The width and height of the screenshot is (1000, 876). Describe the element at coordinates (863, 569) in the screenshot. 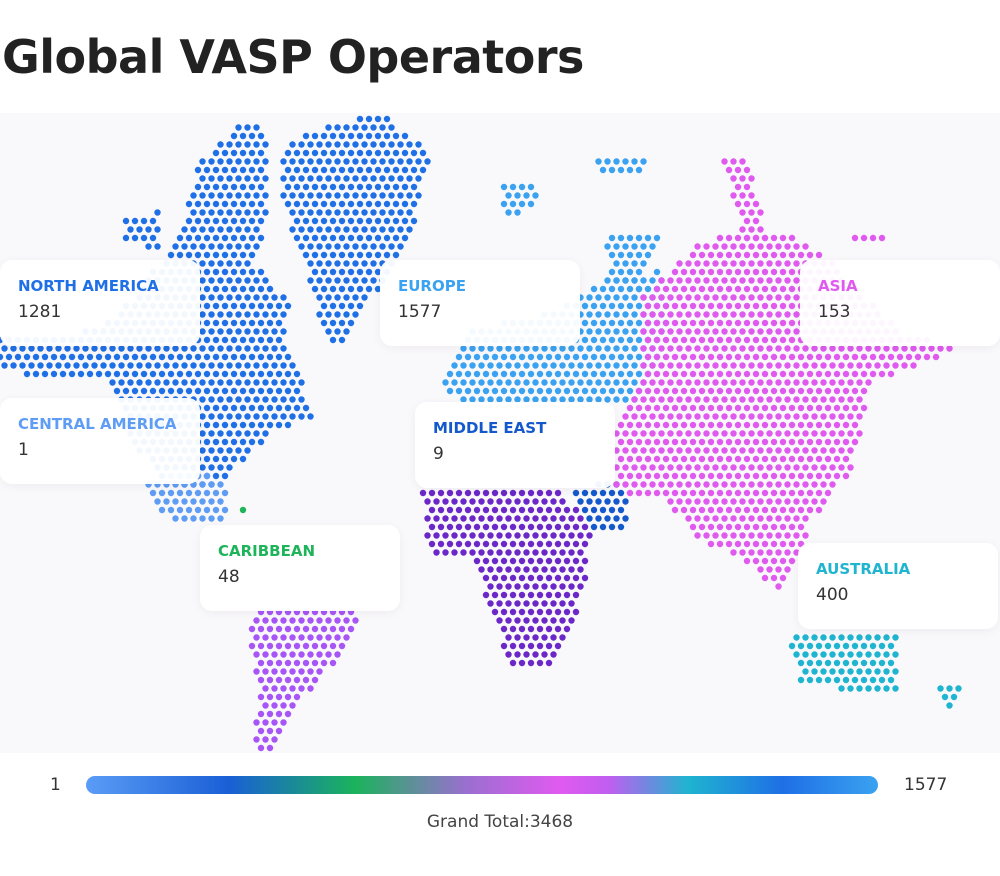

I see `region-name: AUSTRALIA` at that location.